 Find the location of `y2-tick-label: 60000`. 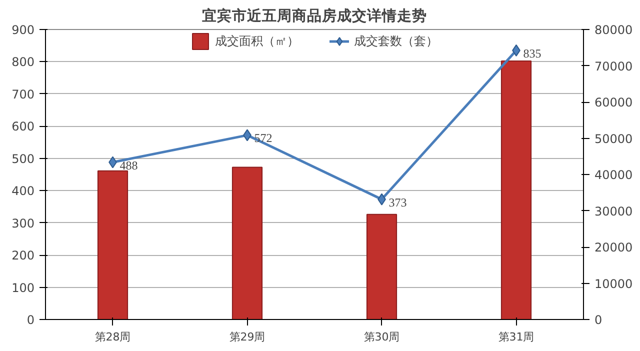

y2-tick-label: 60000 is located at coordinates (613, 103).